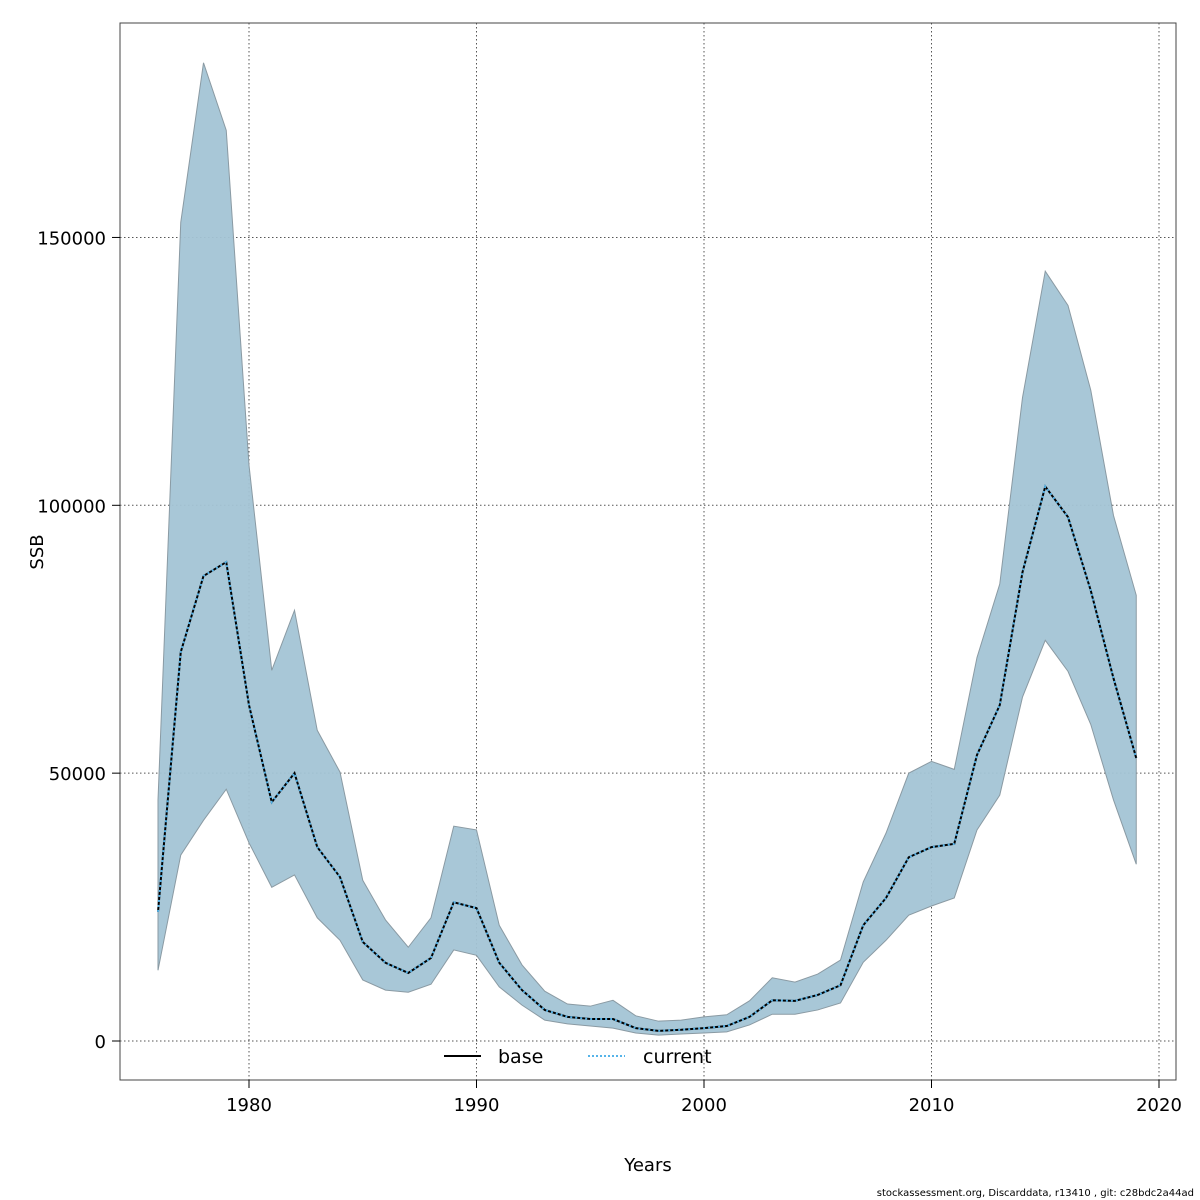 Image resolution: width=1200 pixels, height=1200 pixels. I want to click on y-tick-label: 100000, so click(71, 506).